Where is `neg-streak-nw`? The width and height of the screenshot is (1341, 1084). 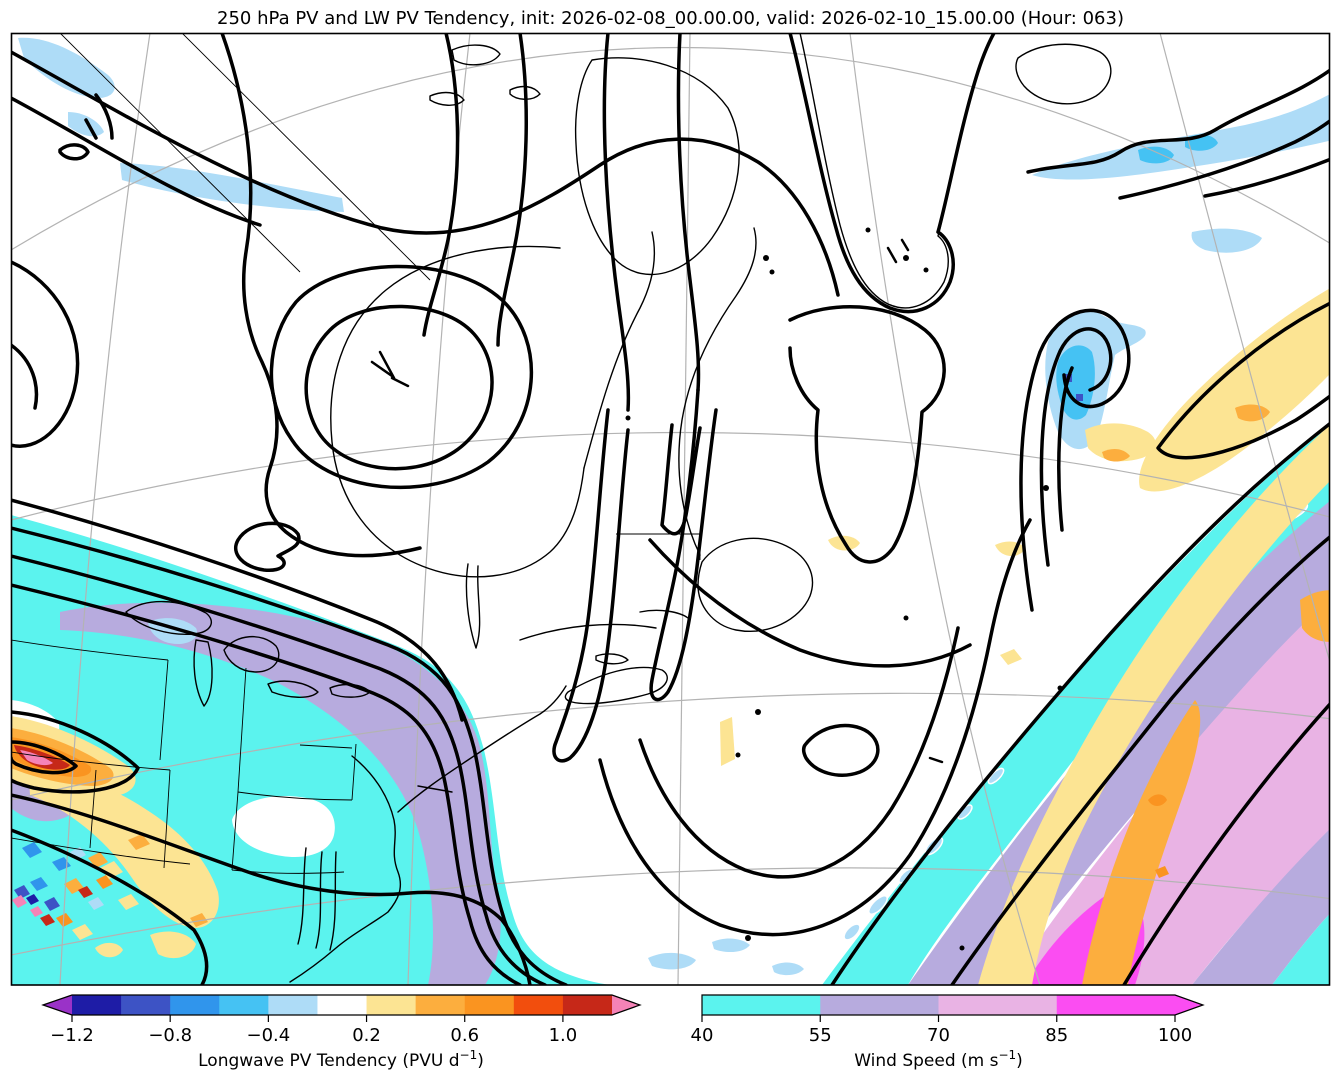
neg-streak-nw is located at coordinates (66, 67).